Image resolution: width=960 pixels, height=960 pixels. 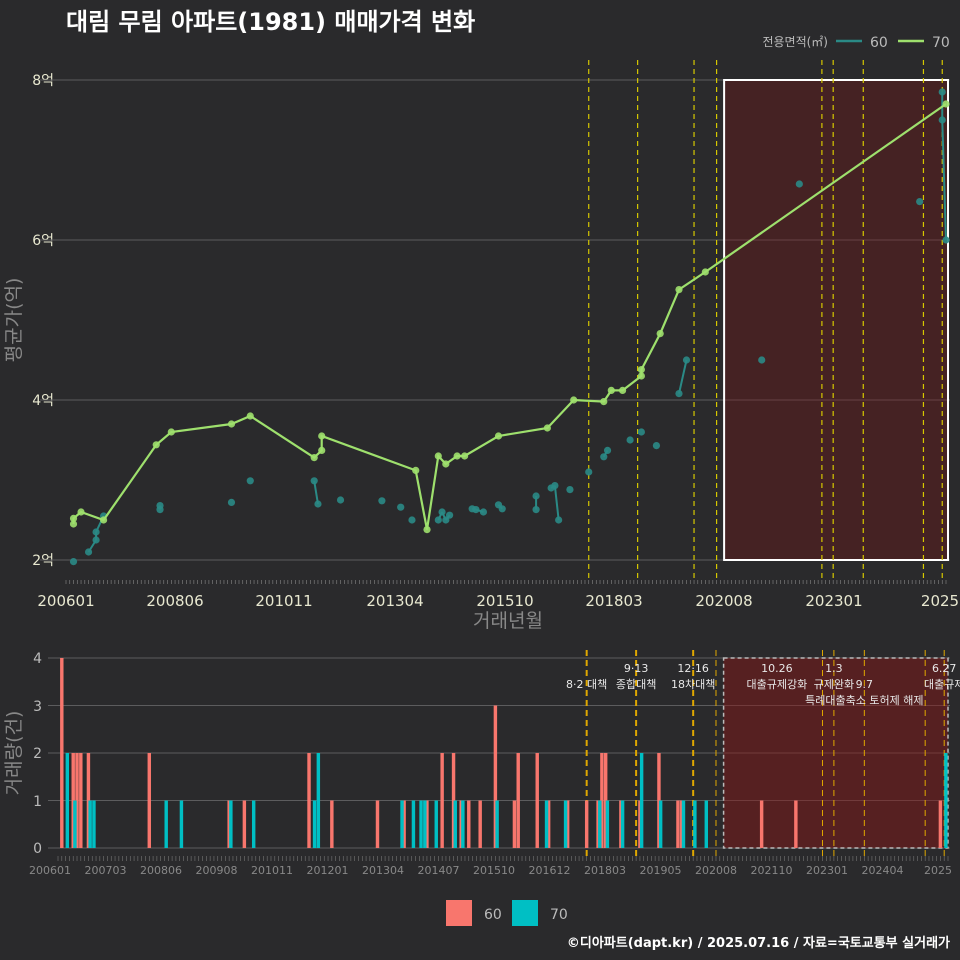 What do you see at coordinates (43, 81) in the screenshot?
I see `y-tick-label: 8억` at bounding box center [43, 81].